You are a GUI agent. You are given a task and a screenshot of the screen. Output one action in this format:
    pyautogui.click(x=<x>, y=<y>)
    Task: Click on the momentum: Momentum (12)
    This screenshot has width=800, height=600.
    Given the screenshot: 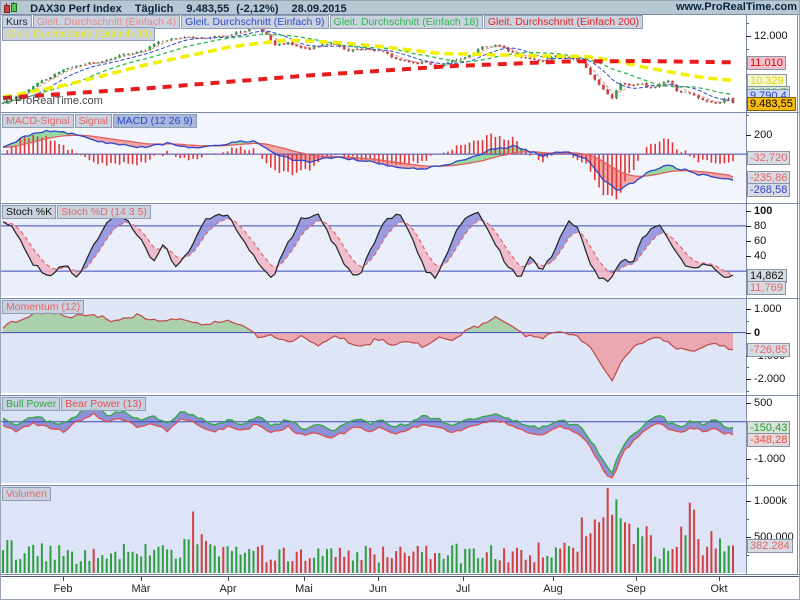 What is the action you would take?
    pyautogui.click(x=43, y=309)
    